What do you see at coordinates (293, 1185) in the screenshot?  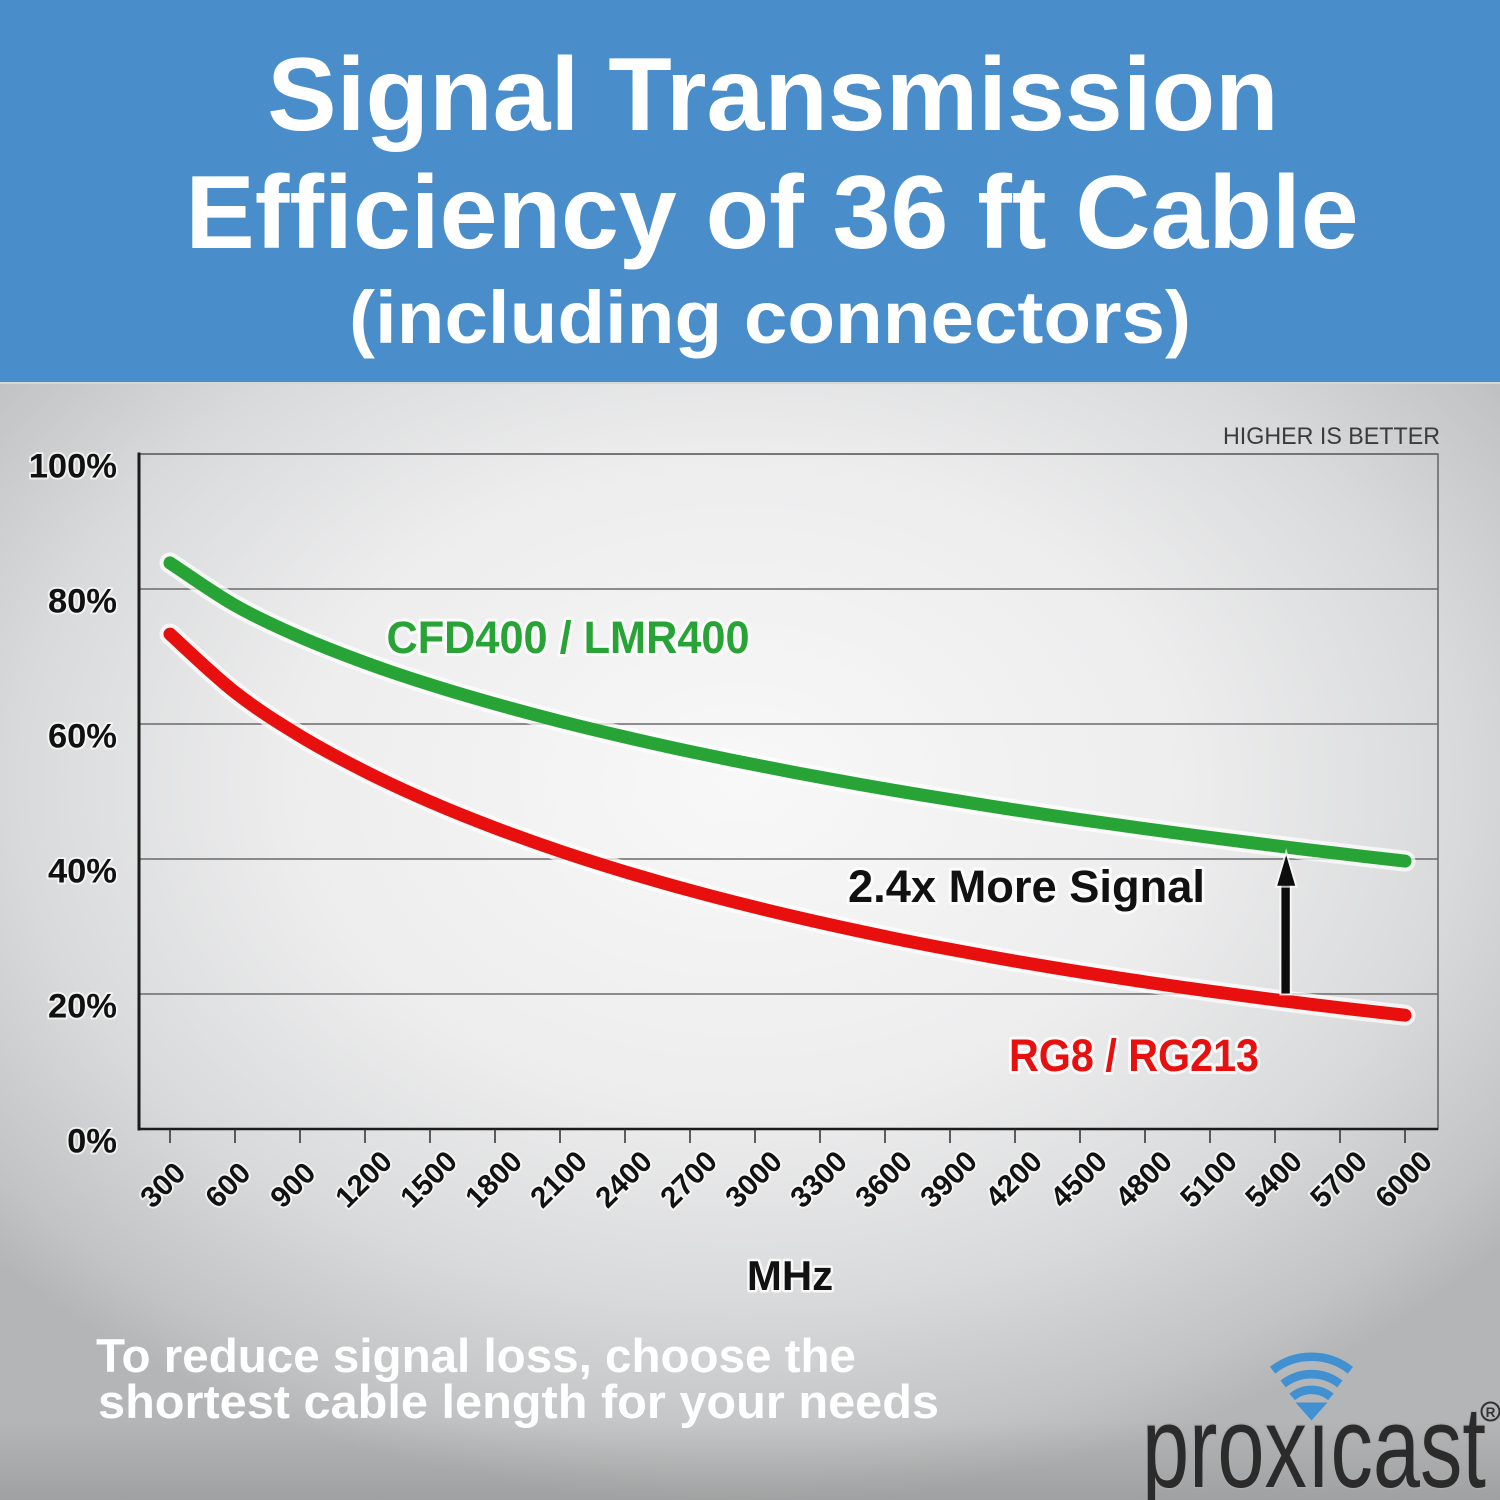 I see `svg-text: 900` at bounding box center [293, 1185].